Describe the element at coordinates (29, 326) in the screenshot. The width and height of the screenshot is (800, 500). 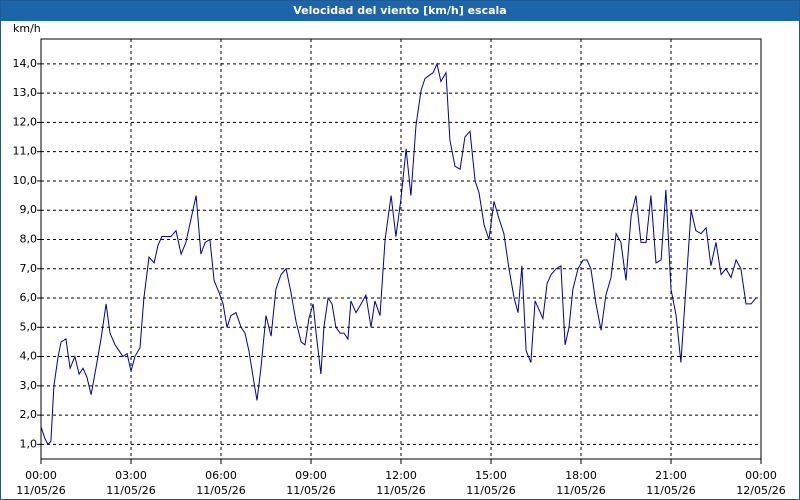
I see `y-tick-label: 5,0` at that location.